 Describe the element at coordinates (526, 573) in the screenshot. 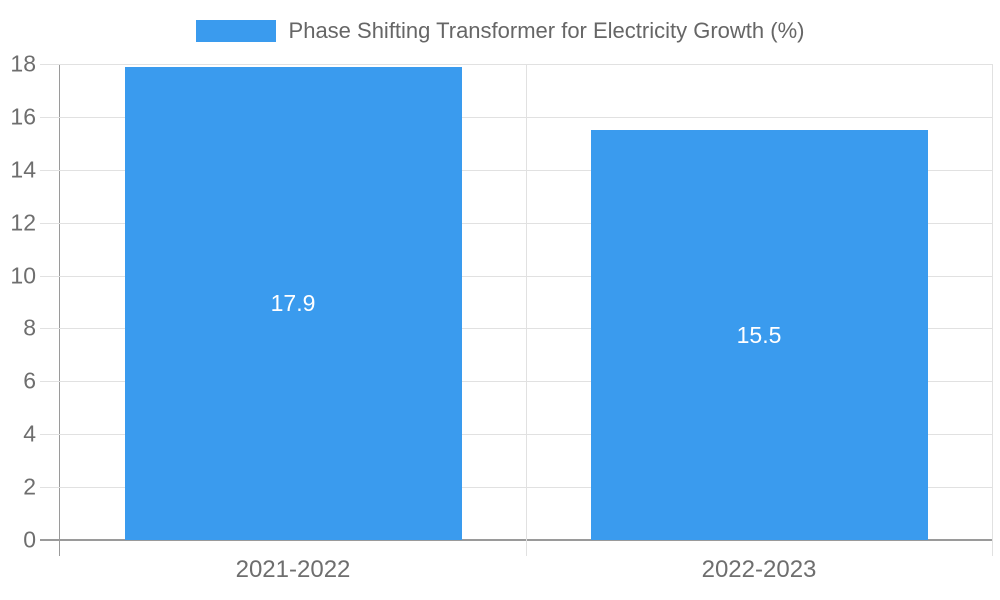

I see `x-axis-category-labels: 2021-2022 2022-2023` at that location.